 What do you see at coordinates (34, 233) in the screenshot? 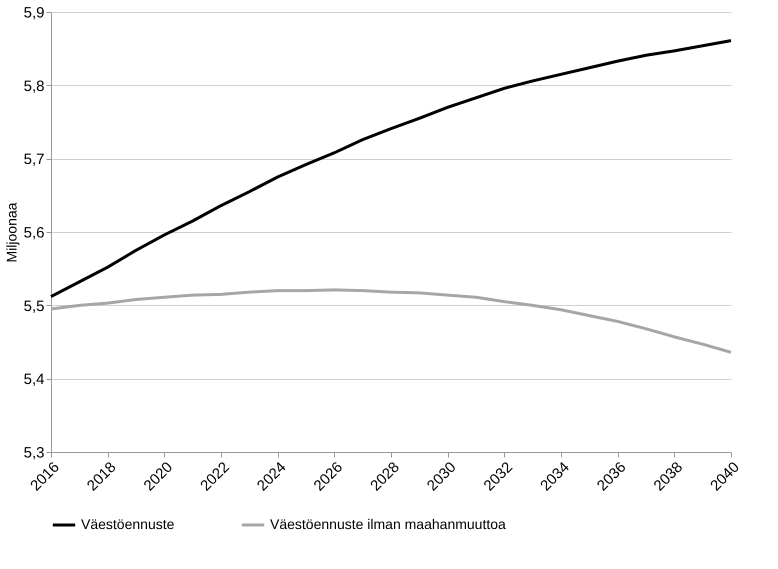
I see `y-tick-label: 5,6` at bounding box center [34, 233].